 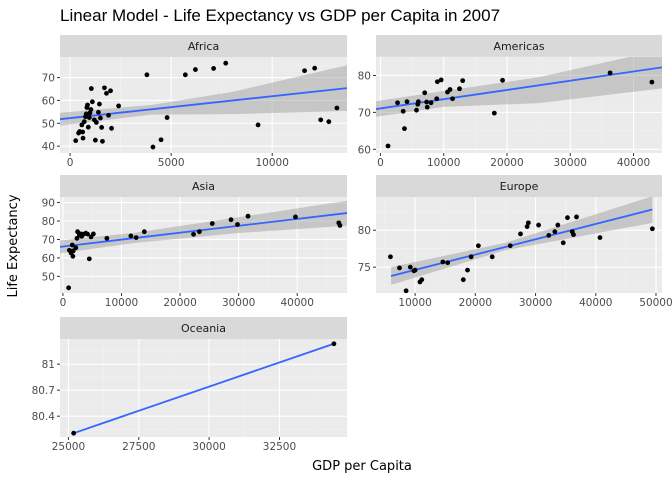 I want to click on facet-strip-label: Africa, so click(x=203, y=46).